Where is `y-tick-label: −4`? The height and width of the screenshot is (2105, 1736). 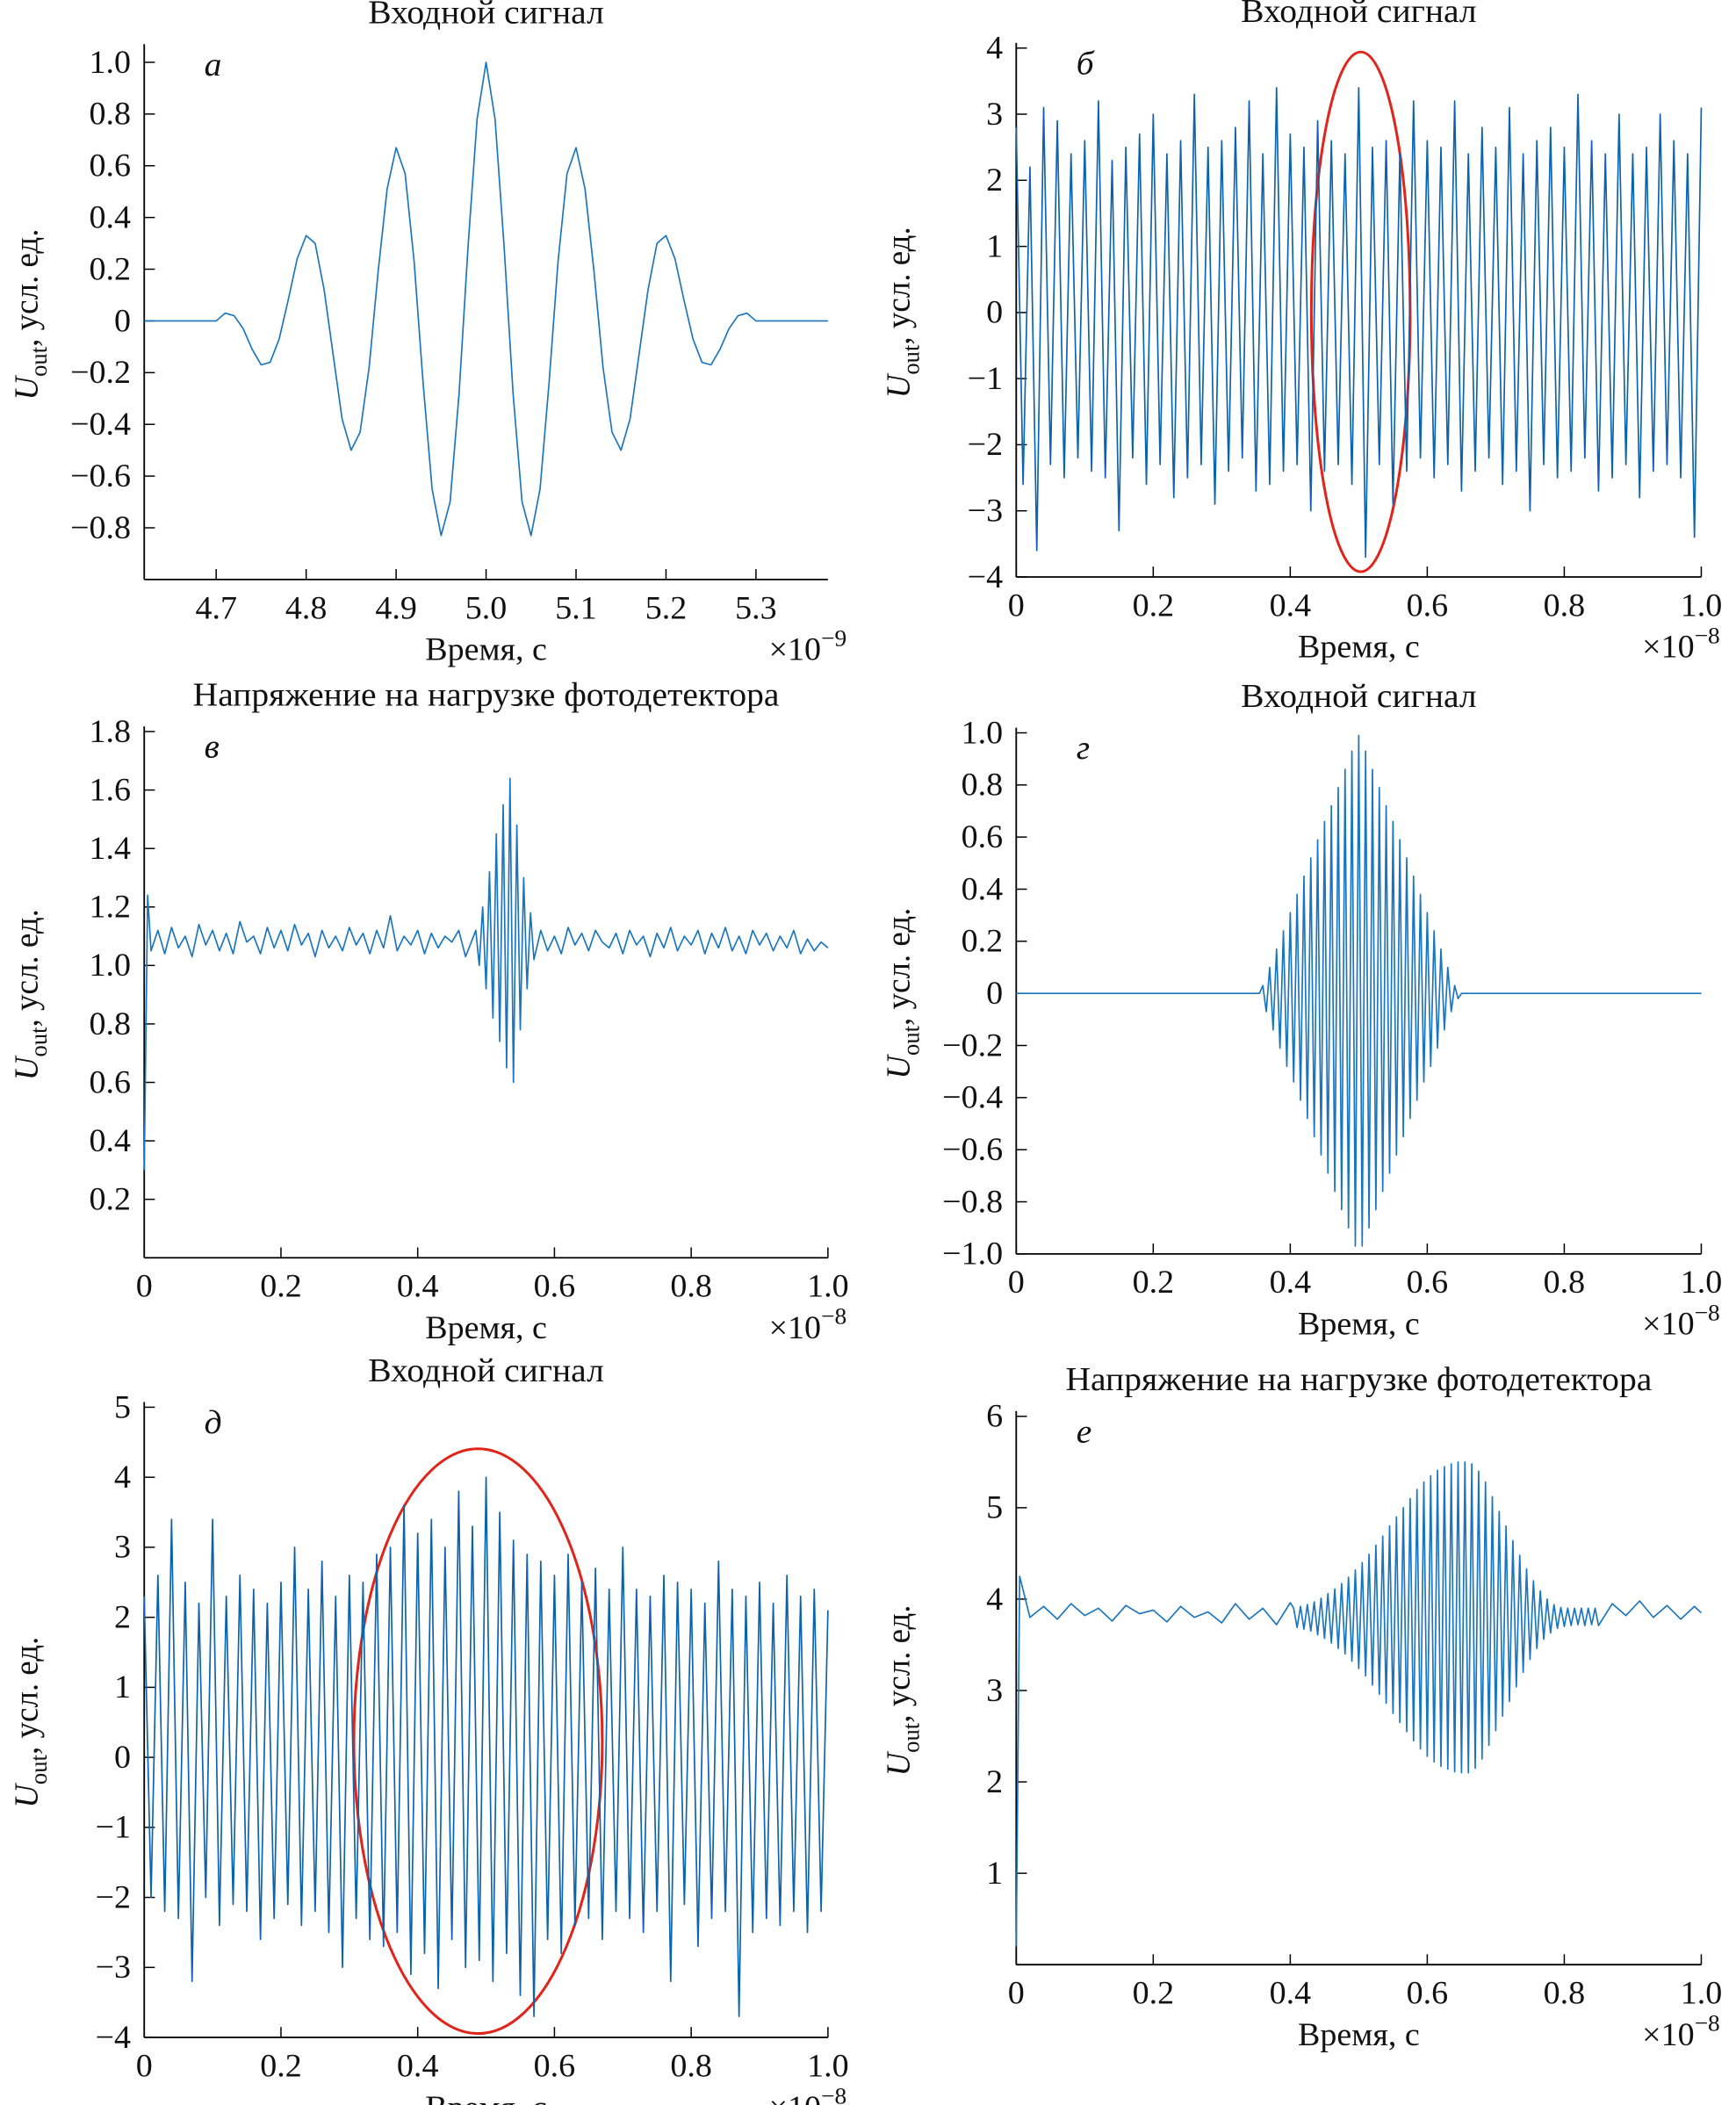
y-tick-label: −4 is located at coordinates (114, 2037).